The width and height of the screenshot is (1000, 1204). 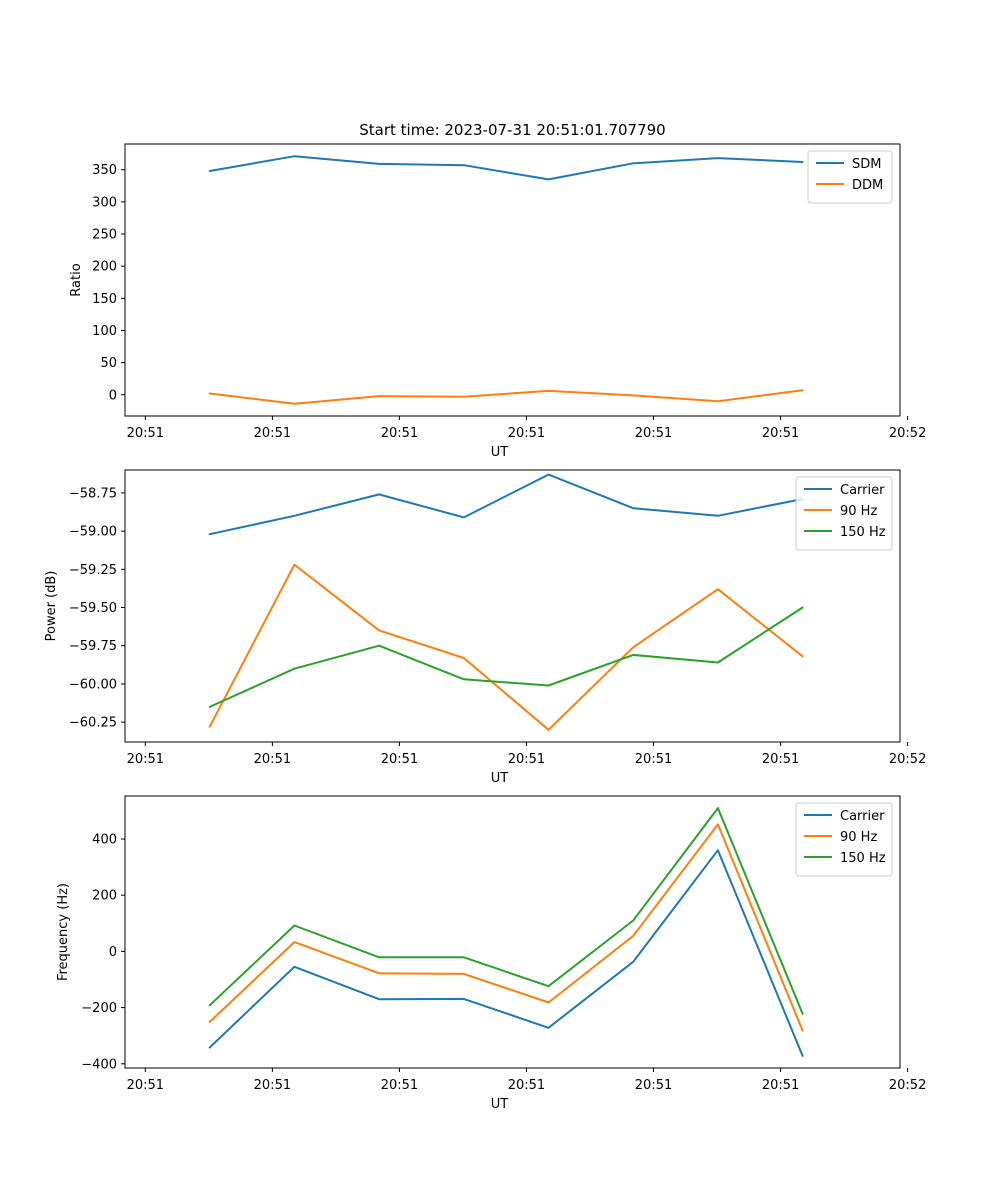 What do you see at coordinates (104, 202) in the screenshot?
I see `y-tick-label: 300` at bounding box center [104, 202].